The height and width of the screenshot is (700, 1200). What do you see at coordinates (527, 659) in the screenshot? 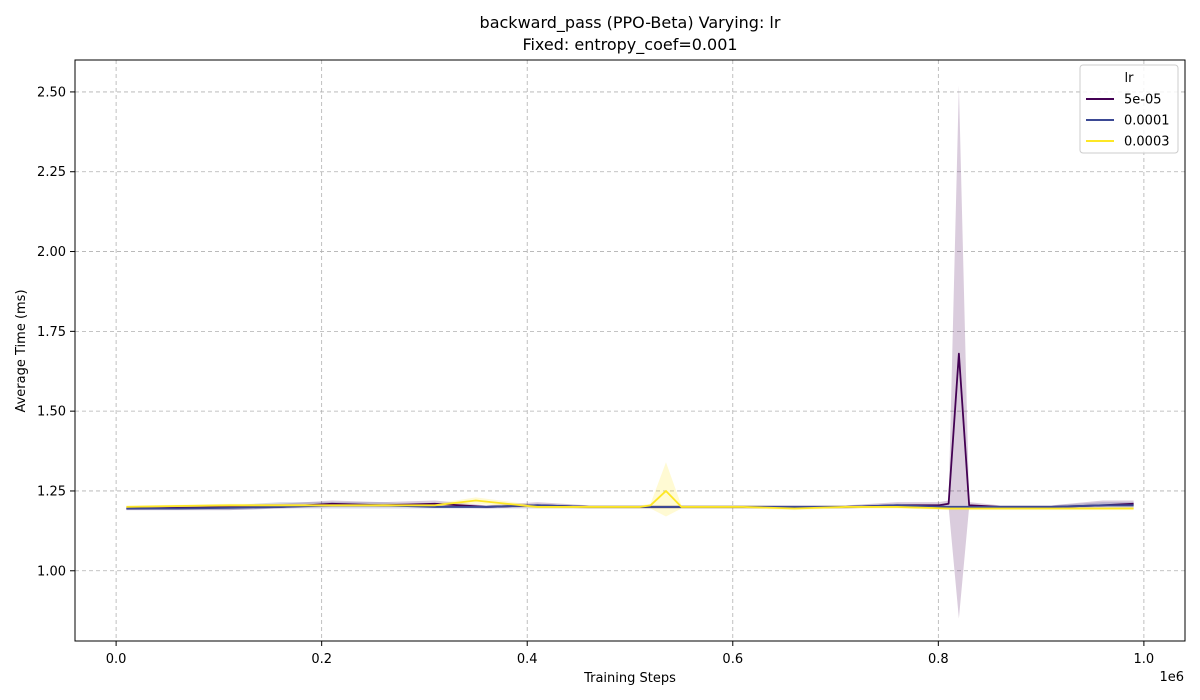
I see `x-tick-label: 0.4` at bounding box center [527, 659].